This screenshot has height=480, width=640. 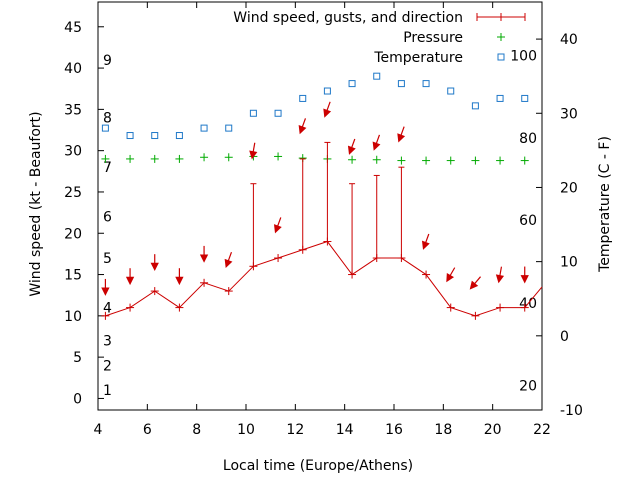 What do you see at coordinates (107, 259) in the screenshot?
I see `beaufort-label: 5` at bounding box center [107, 259].